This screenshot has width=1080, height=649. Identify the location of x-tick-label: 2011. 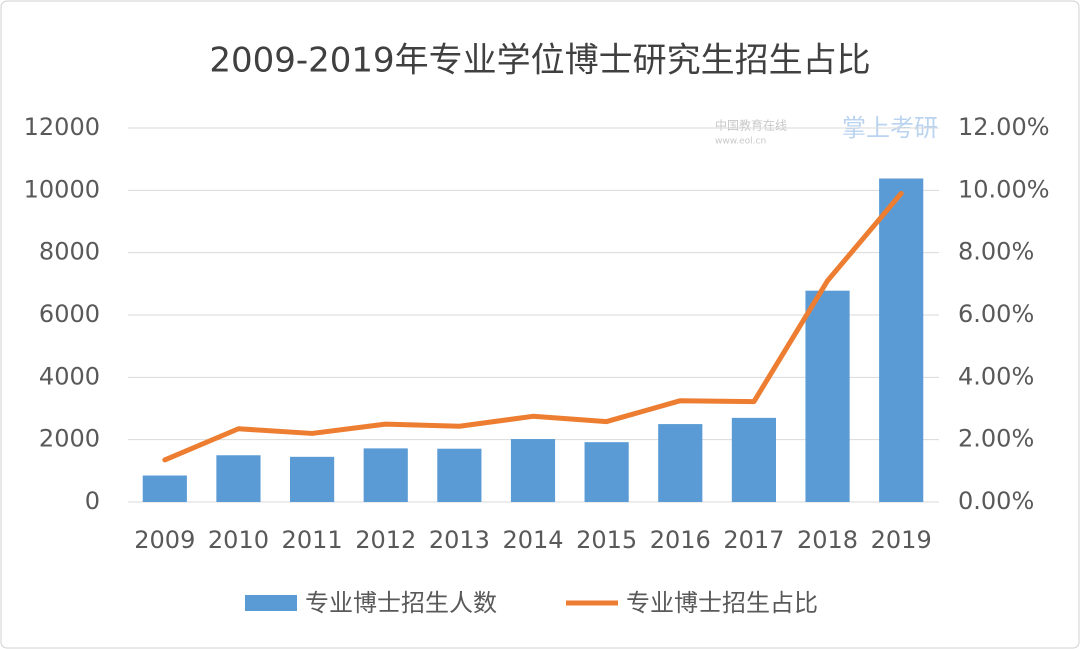
(312, 540).